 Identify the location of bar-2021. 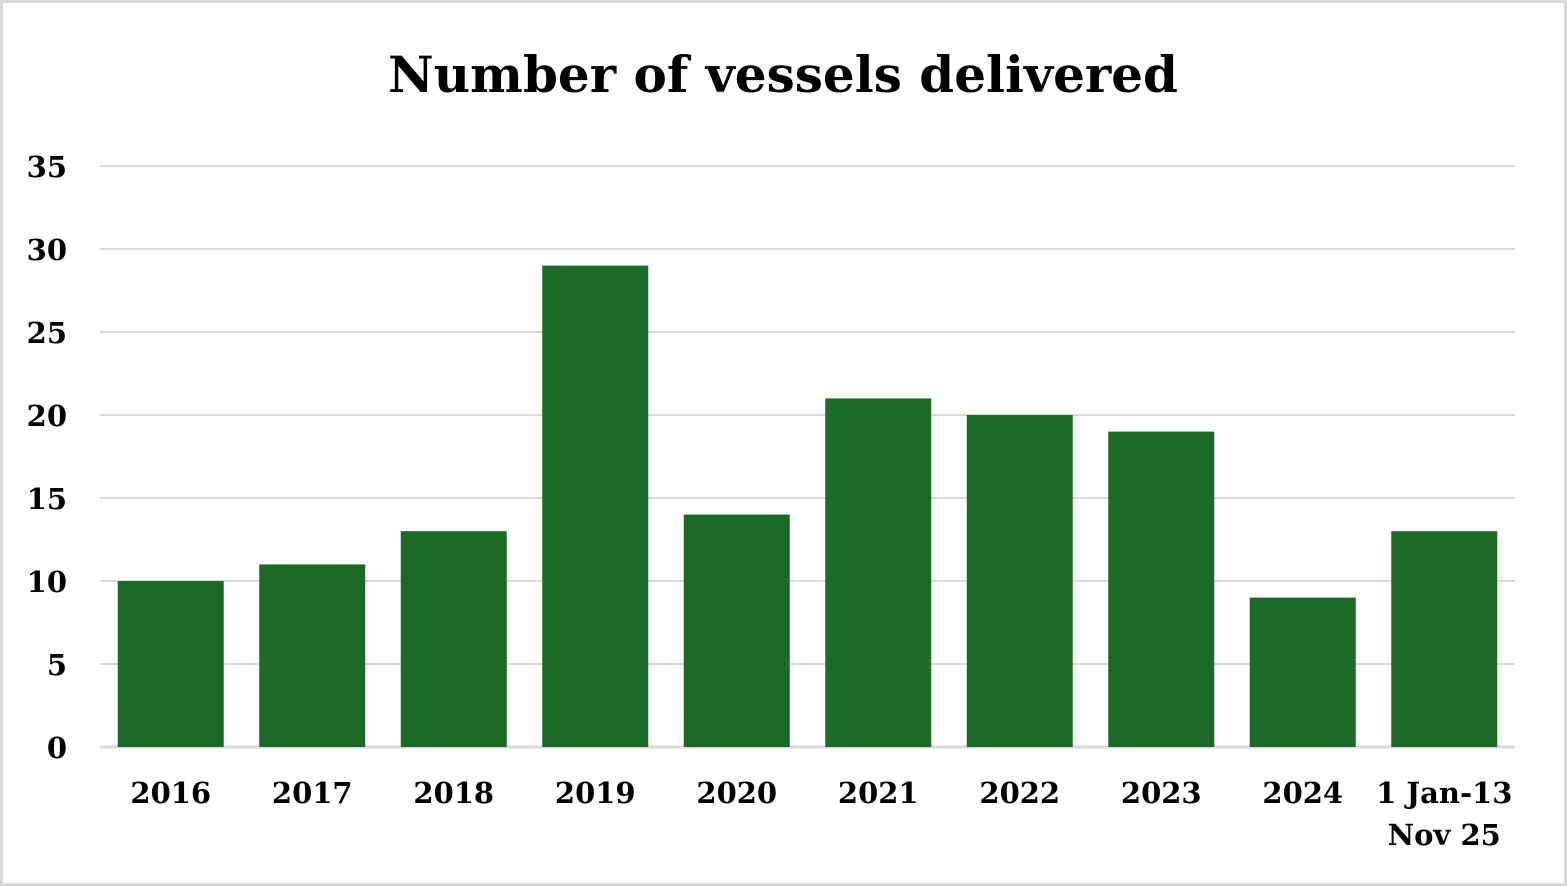
(878, 572).